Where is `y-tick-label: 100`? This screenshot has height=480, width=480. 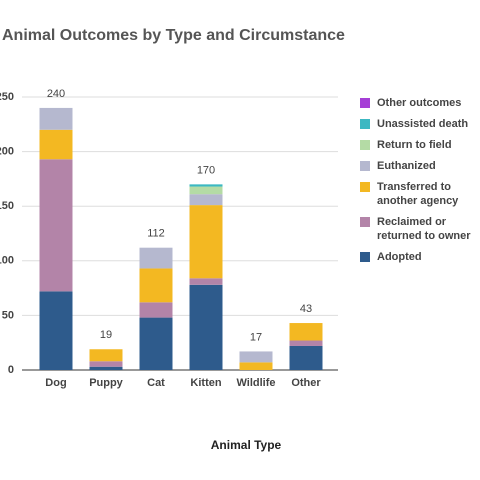 y-tick-label: 100 is located at coordinates (7, 261).